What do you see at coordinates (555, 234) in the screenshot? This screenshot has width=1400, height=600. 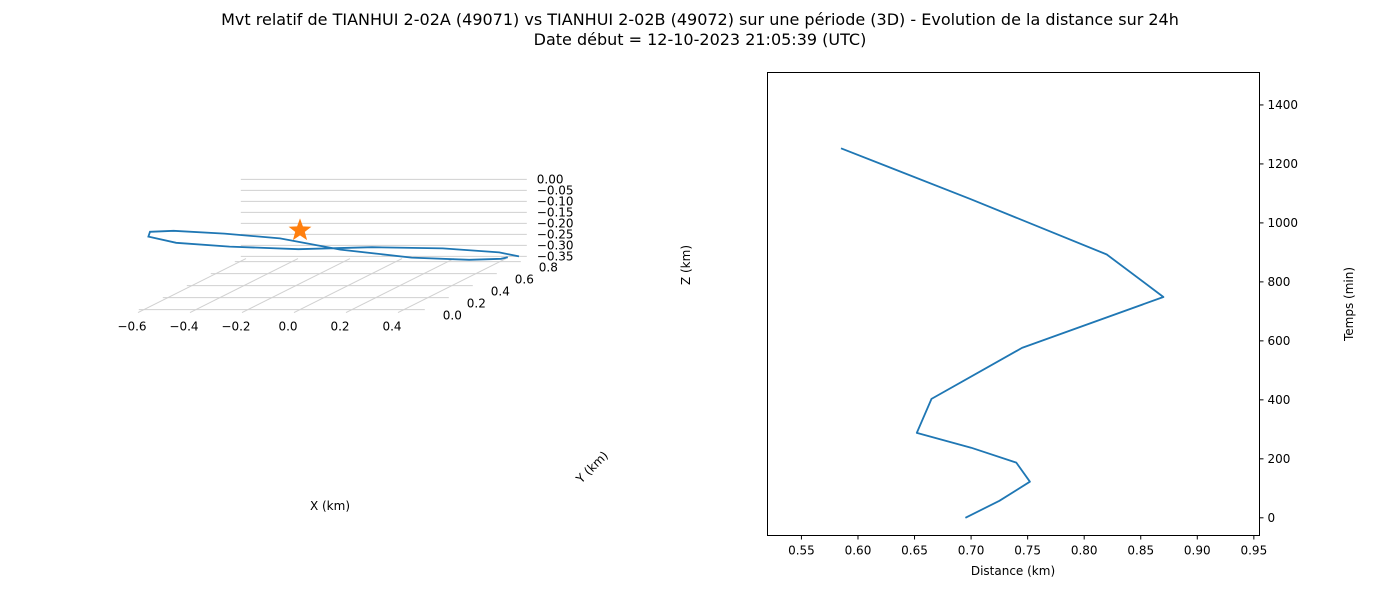 I see `z-tick-label: −0.25` at bounding box center [555, 234].